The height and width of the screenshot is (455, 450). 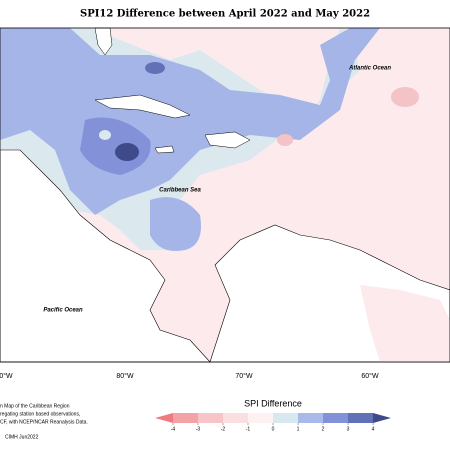 What do you see at coordinates (35, 406) in the screenshot?
I see `footnote-line: n Map of the Caribbean Region` at bounding box center [35, 406].